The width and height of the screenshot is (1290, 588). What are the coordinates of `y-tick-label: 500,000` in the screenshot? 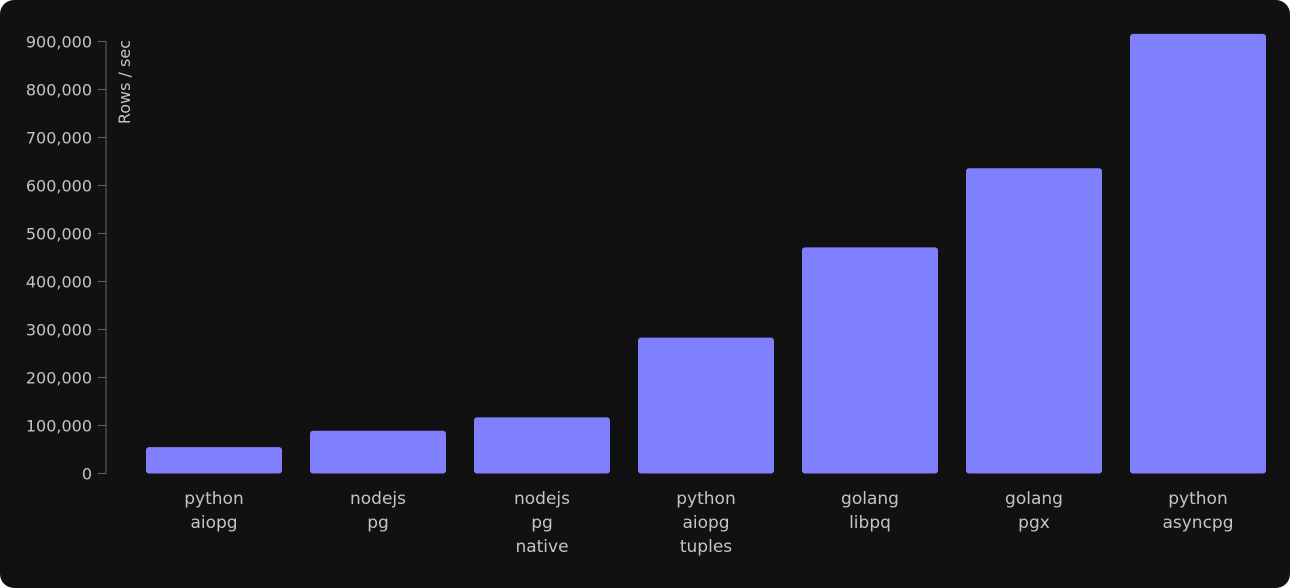 It's located at (59, 234).